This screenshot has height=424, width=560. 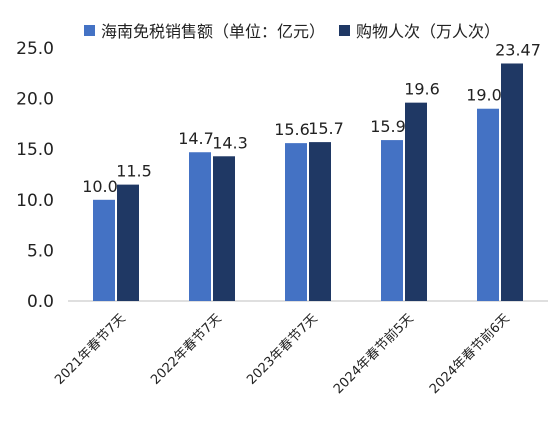 I want to click on legend-item-visits: 购物人次（万人次）, so click(x=419, y=30).